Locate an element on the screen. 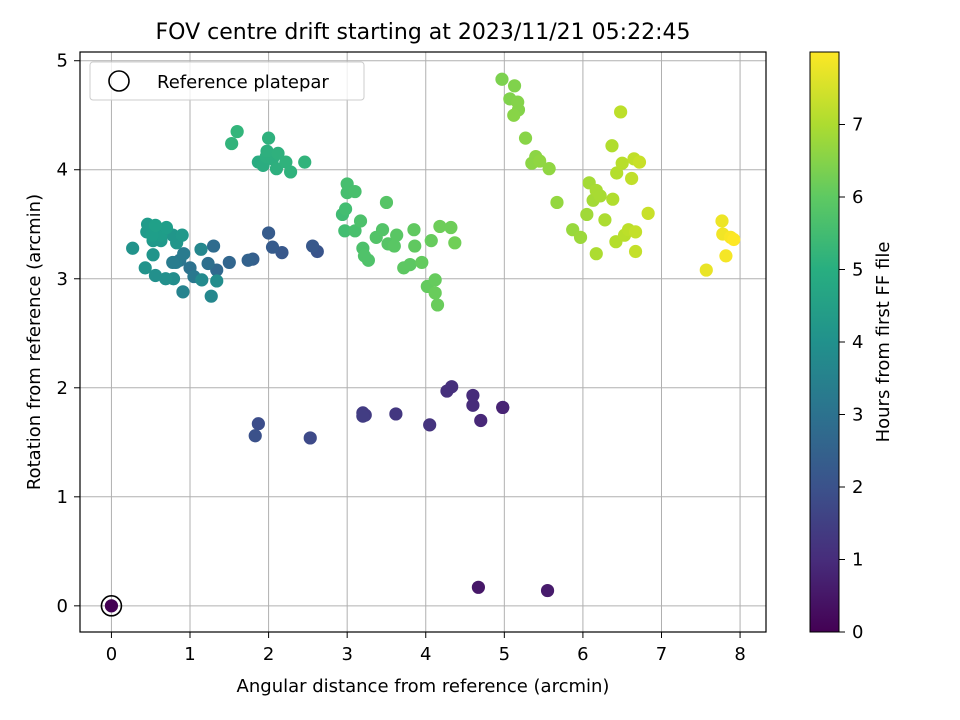  legend: Reference platepar is located at coordinates (227, 81).